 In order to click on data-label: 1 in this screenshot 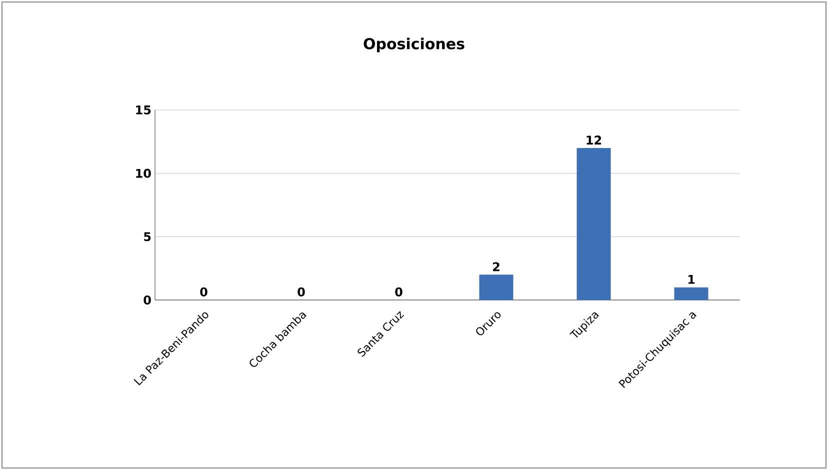, I will do `click(691, 279)`.